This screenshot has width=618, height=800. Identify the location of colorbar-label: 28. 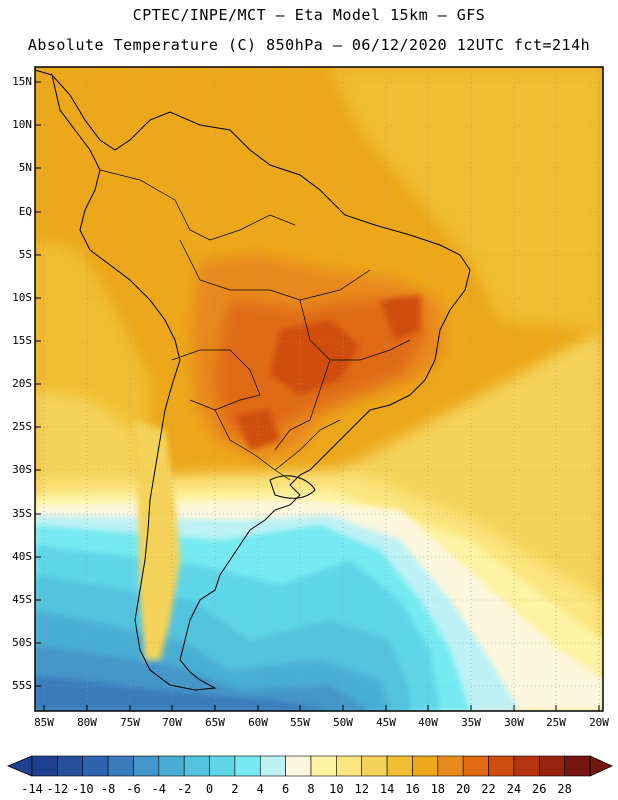
(564, 789).